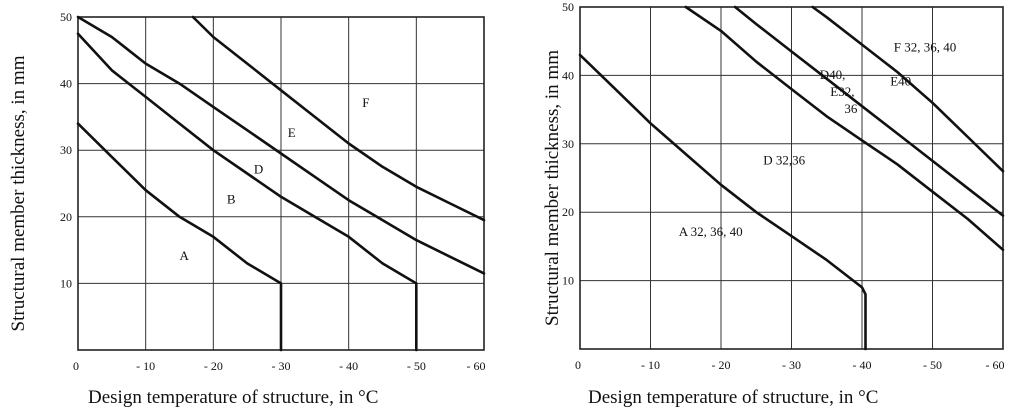 This screenshot has width=1017, height=415. I want to click on curve-annotation: E40., so click(902, 81).